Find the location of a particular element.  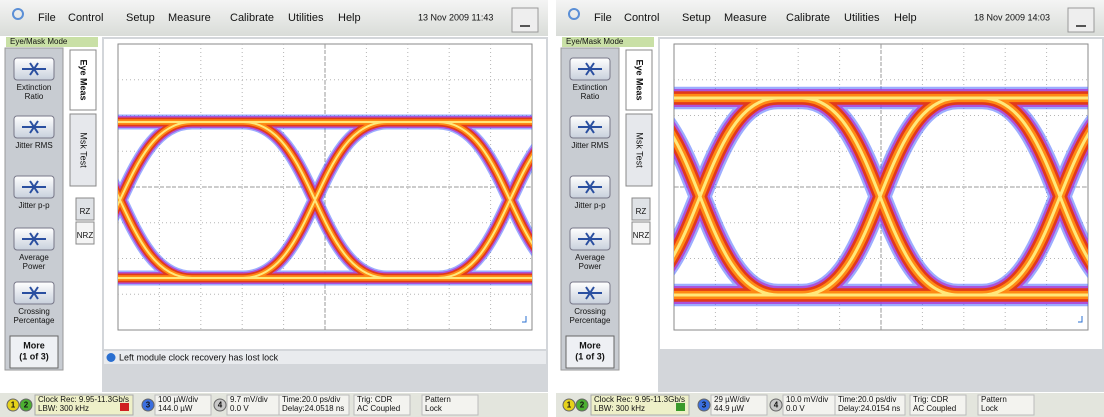

date-time: 18 Nov 2009 14:03 is located at coordinates (1012, 17).